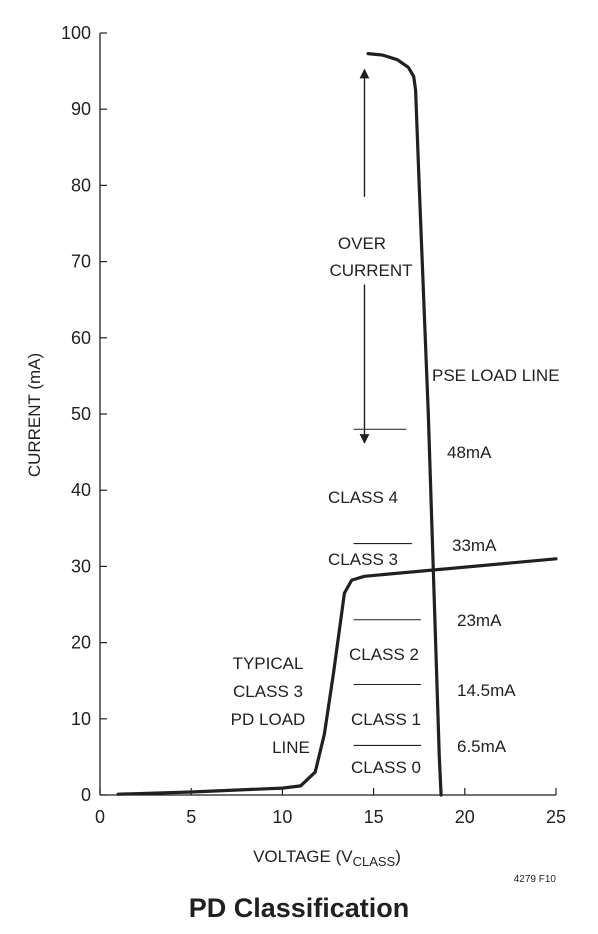  I want to click on x-tick-label: 0, so click(100, 817).